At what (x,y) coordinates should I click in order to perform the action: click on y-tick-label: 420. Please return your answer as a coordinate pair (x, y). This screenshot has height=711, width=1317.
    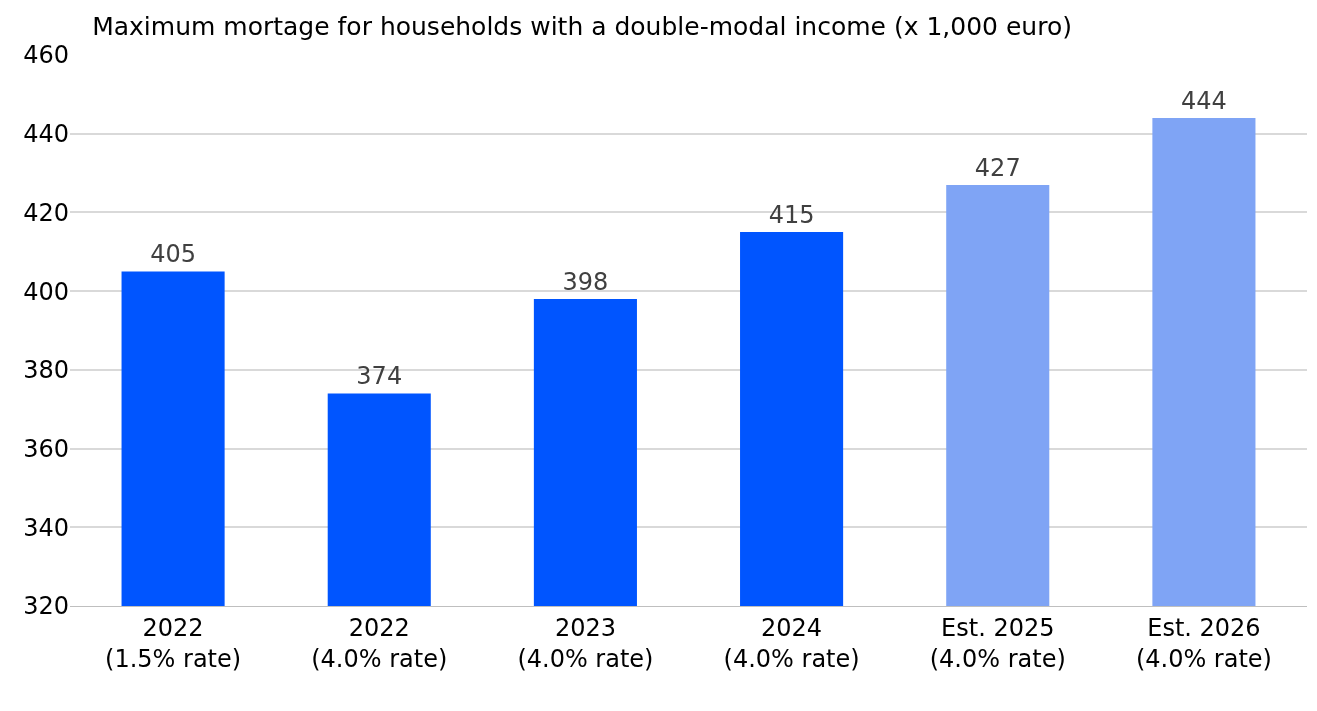
    Looking at the image, I should click on (46, 212).